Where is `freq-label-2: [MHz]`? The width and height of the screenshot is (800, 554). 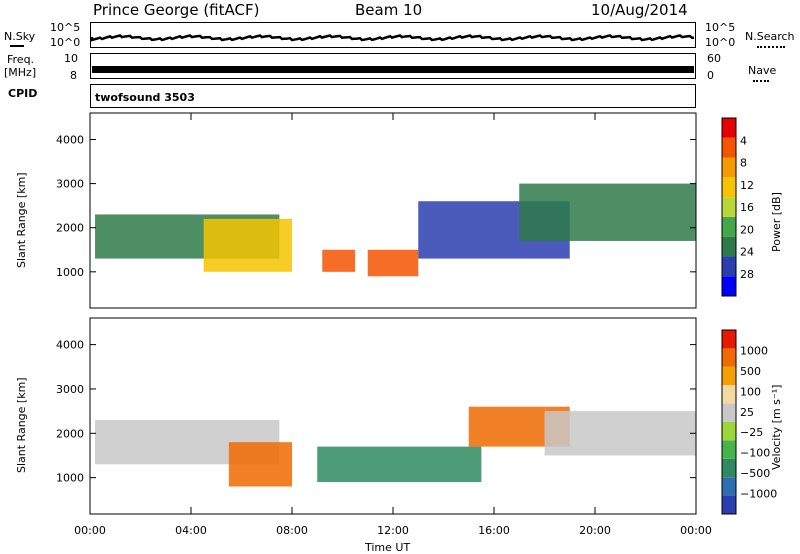 freq-label-2: [MHz] is located at coordinates (20, 72).